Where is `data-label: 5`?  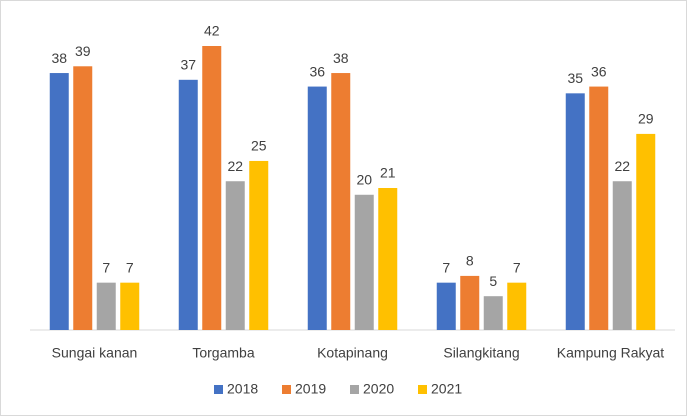 data-label: 5 is located at coordinates (493, 281).